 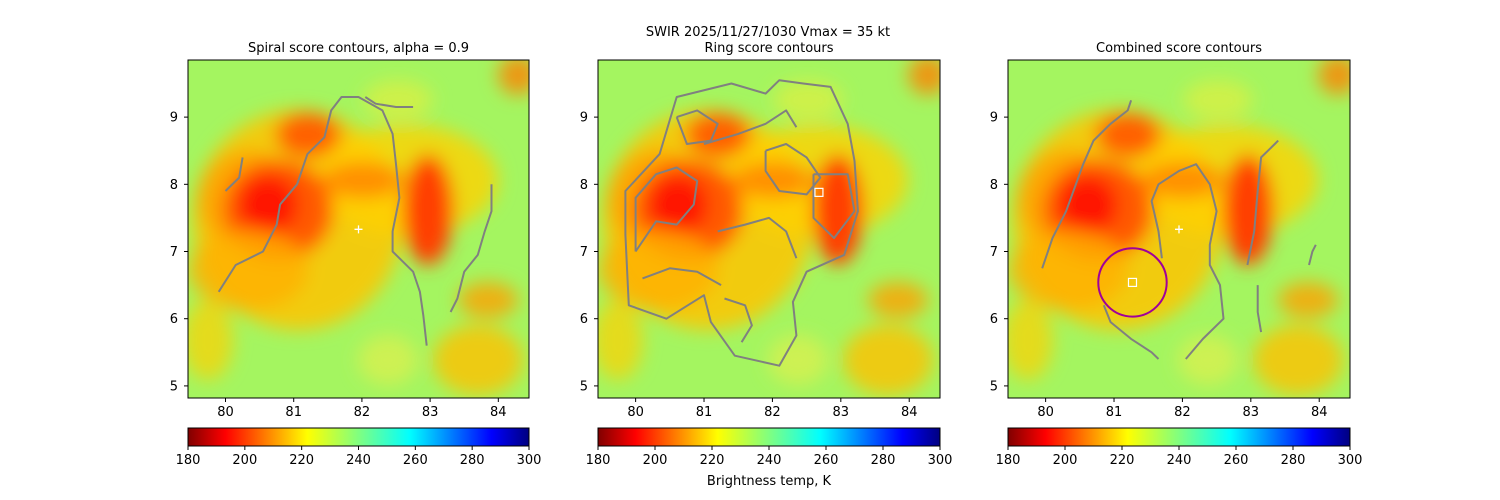 I want to click on ring-circle, so click(x=1132, y=282).